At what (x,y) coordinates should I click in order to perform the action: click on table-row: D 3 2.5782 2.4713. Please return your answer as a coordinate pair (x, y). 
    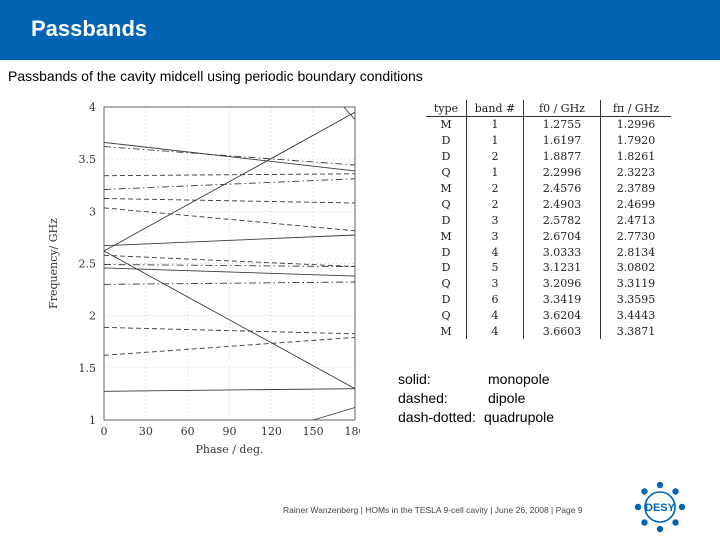
    Looking at the image, I should click on (548, 220).